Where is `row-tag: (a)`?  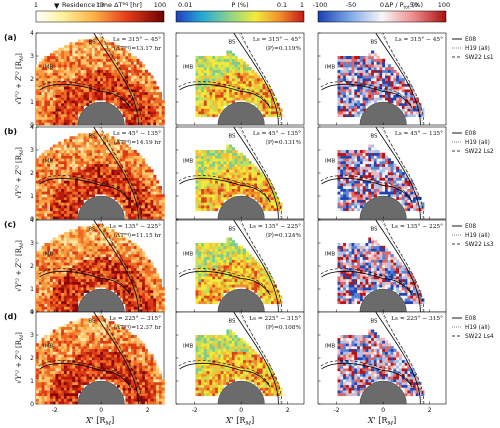
row-tag: (a) is located at coordinates (10, 37).